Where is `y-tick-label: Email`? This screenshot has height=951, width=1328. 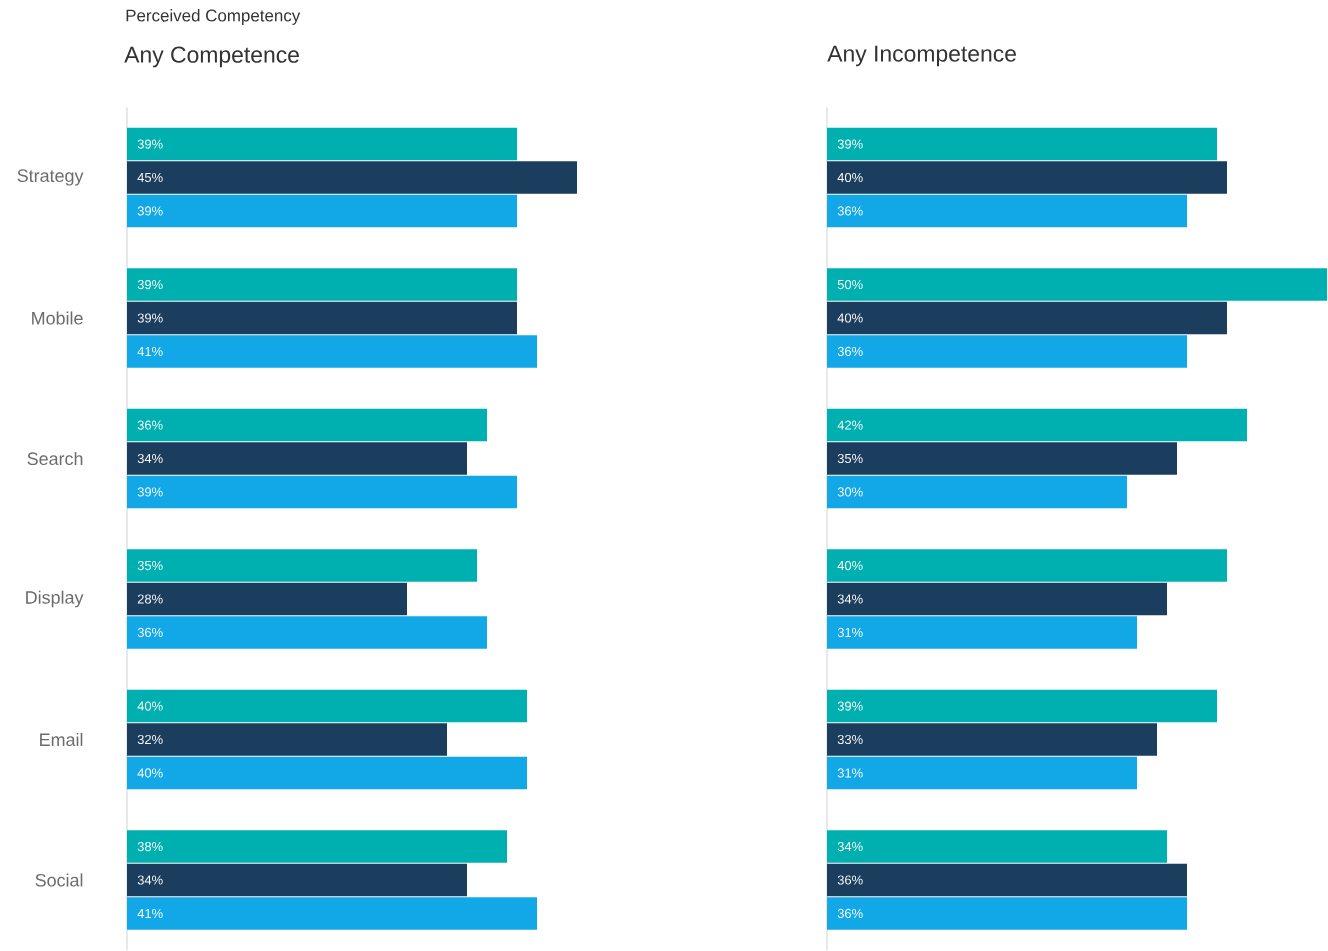 y-tick-label: Email is located at coordinates (61, 739).